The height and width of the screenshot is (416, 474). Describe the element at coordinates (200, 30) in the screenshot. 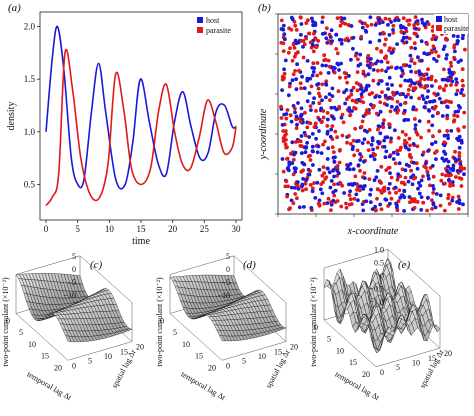

I see `panel-a-legend-parasite-swatch` at that location.